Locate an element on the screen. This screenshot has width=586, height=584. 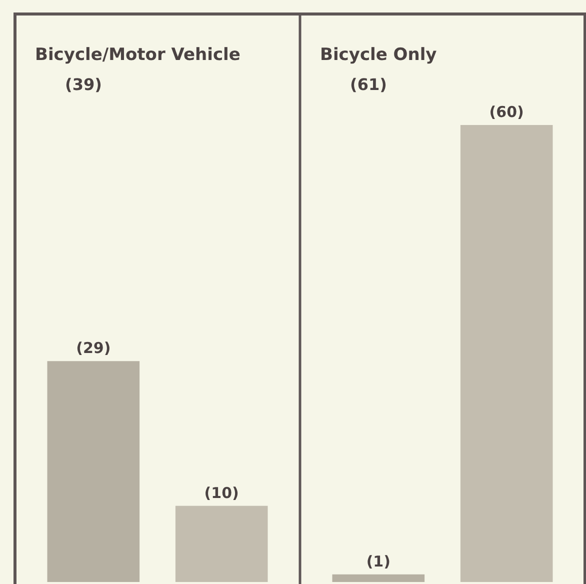
chart-subtitle: (39) is located at coordinates (83, 84).